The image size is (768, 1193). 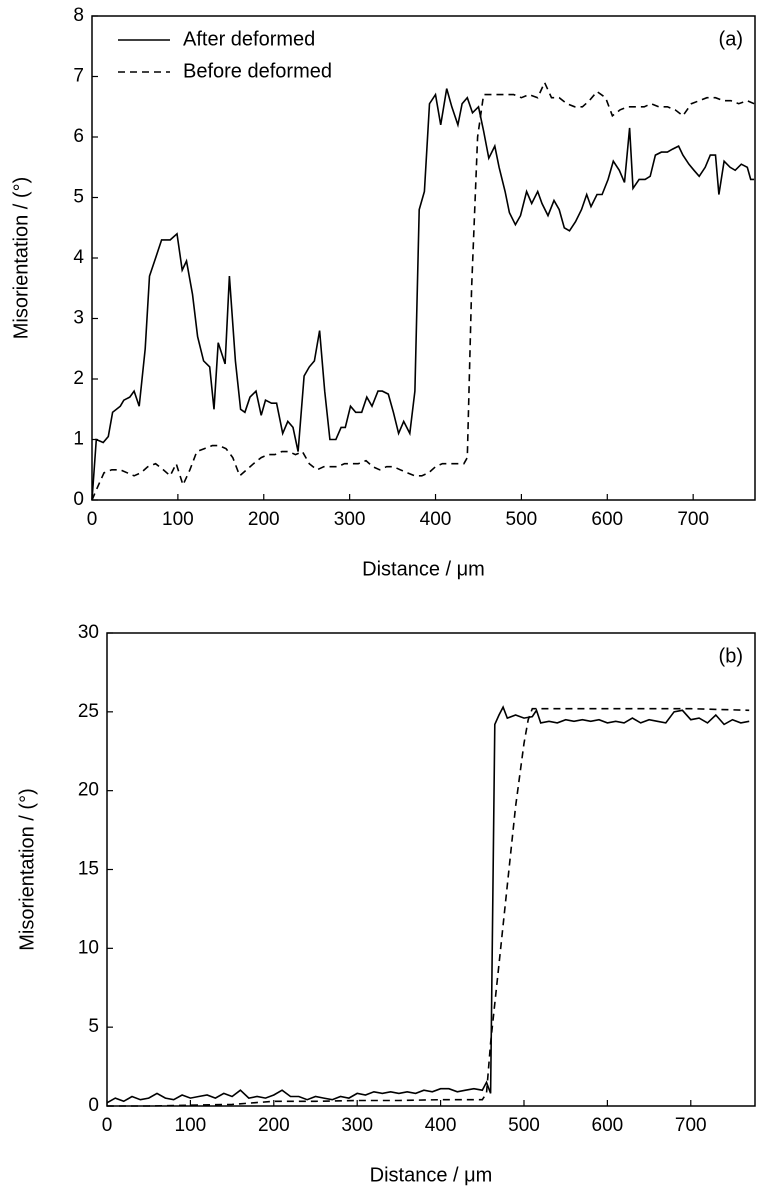 What do you see at coordinates (88, 632) in the screenshot?
I see `y-tick-label: 30` at bounding box center [88, 632].